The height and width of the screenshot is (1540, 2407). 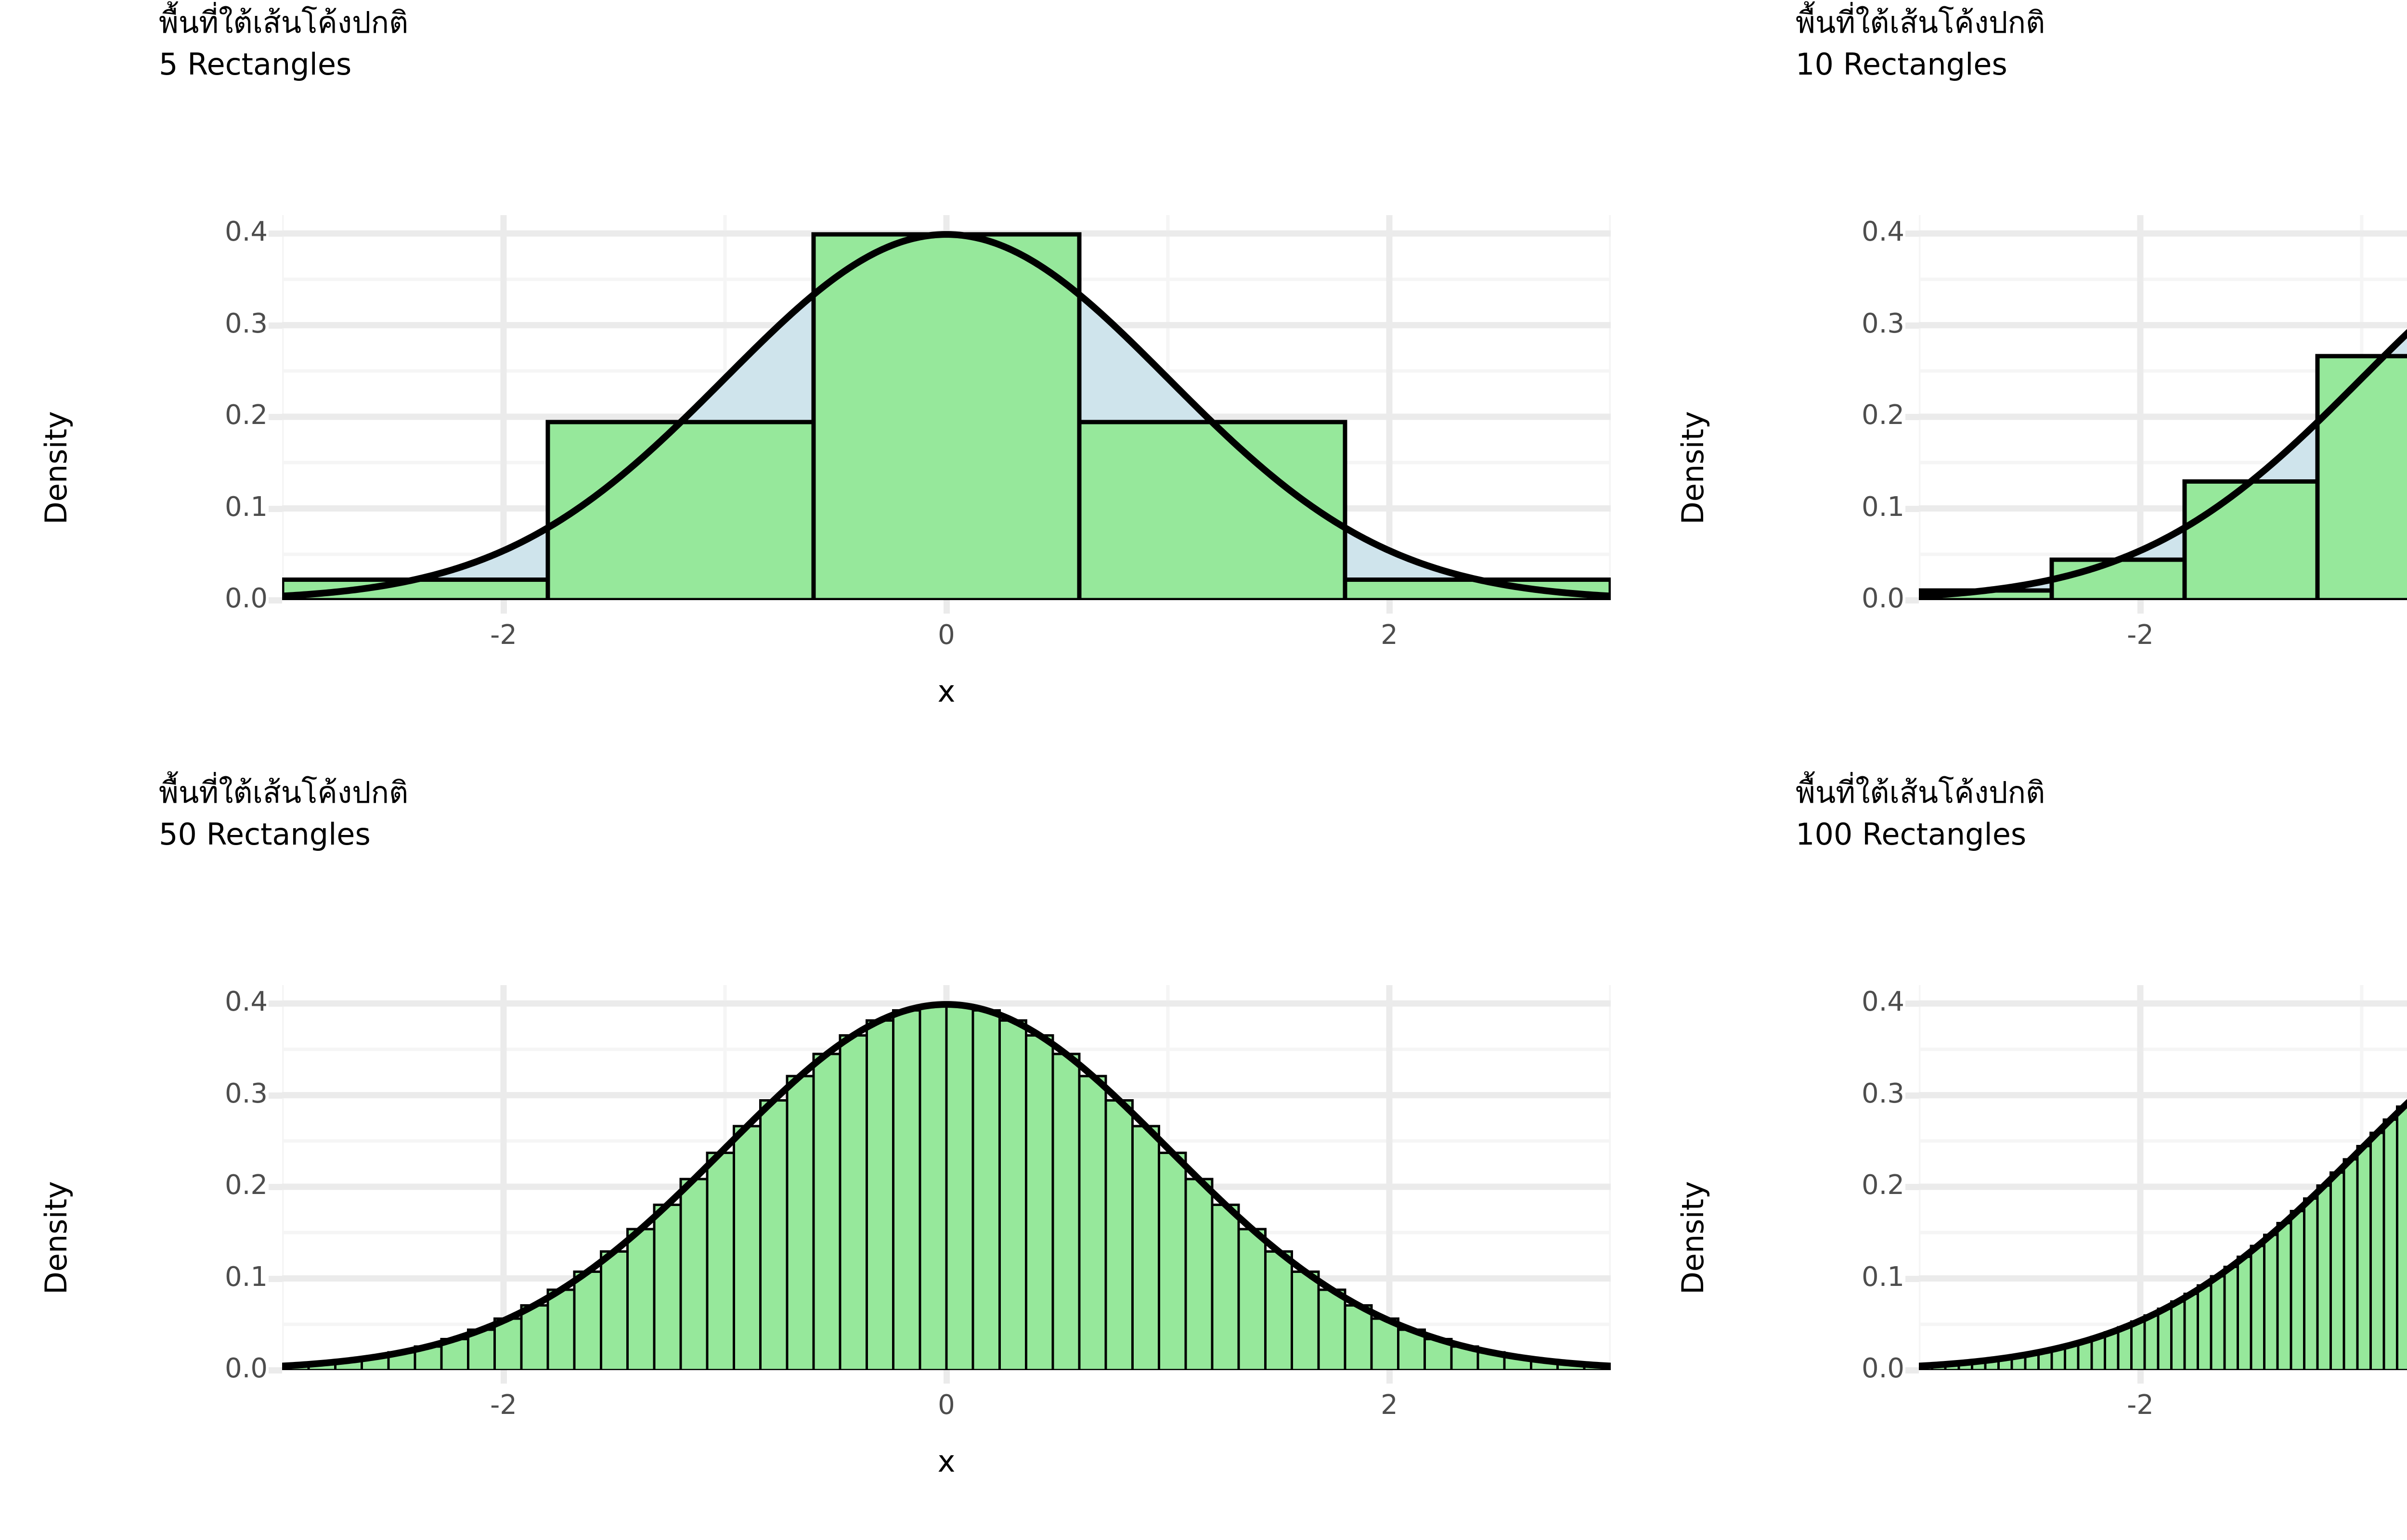 What do you see at coordinates (1692, 468) in the screenshot?
I see `y-axis-title-2: Density` at bounding box center [1692, 468].